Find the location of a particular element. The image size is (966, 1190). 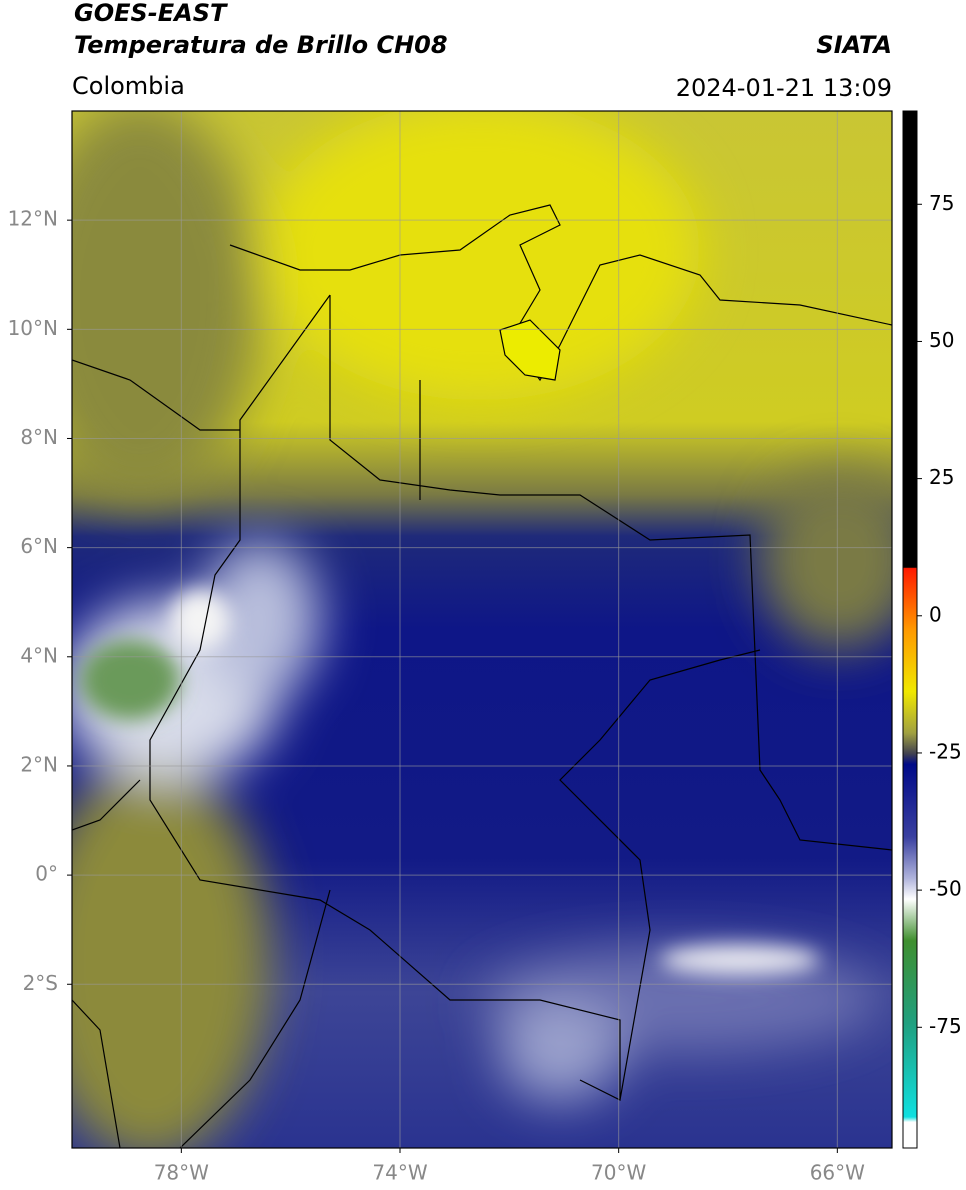

subtitle: Temperatura de Brillo CH08 is located at coordinates (261, 45).